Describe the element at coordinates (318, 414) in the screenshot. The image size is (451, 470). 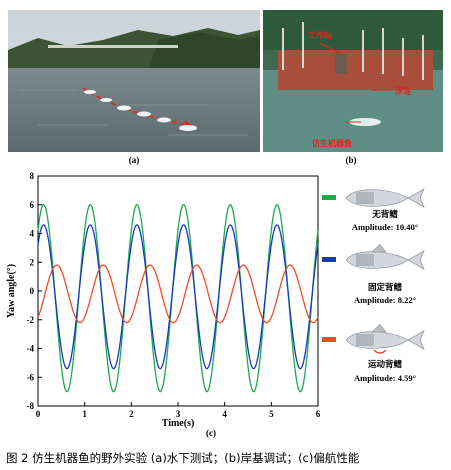
I see `x-tick-label: 6` at that location.